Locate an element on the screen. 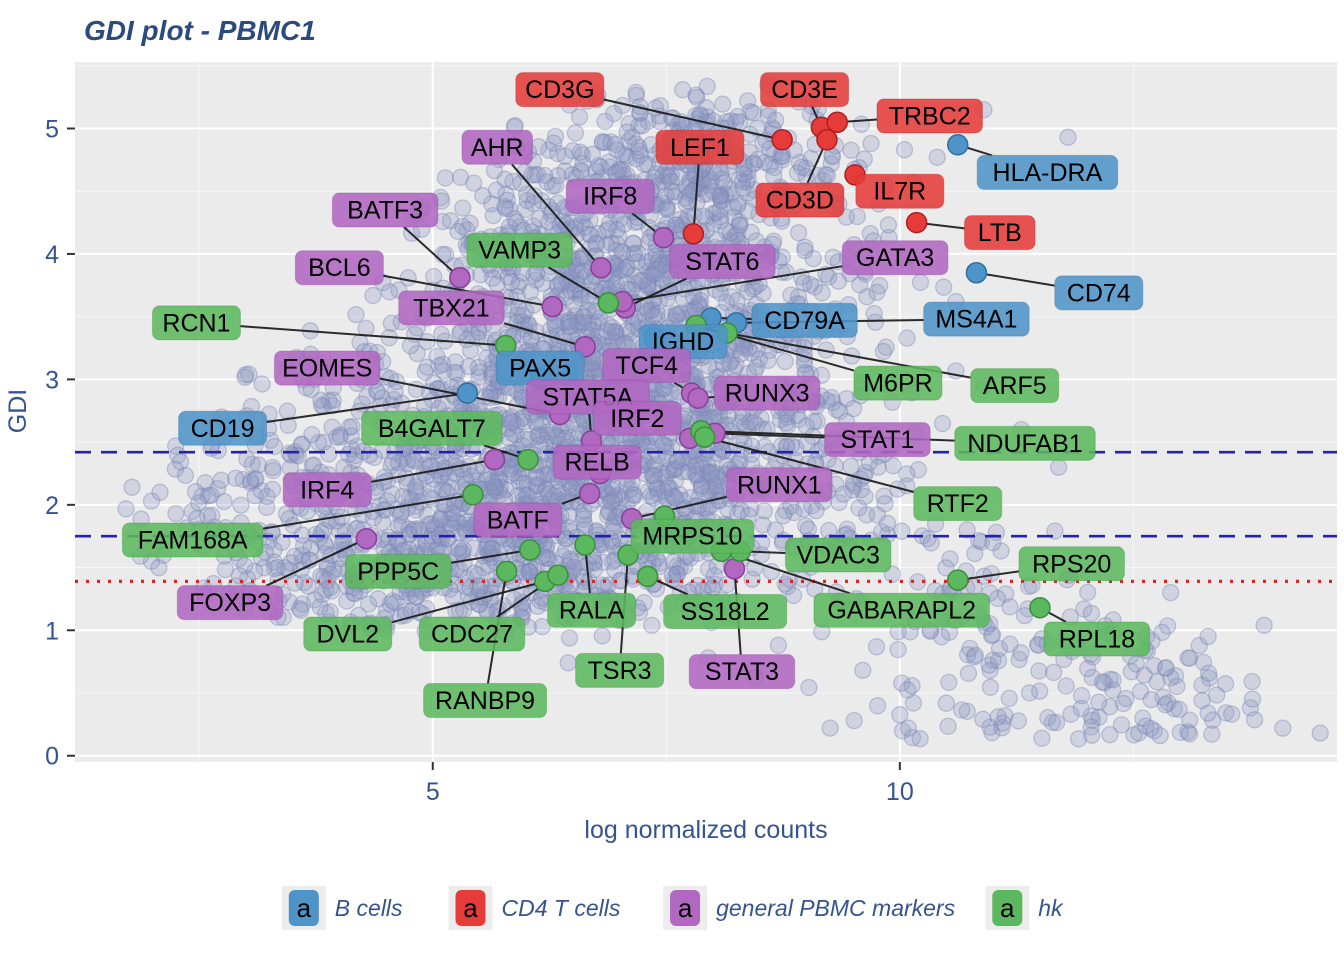 The width and height of the screenshot is (1344, 965). gene-label-text: RPS20 is located at coordinates (1071, 564).